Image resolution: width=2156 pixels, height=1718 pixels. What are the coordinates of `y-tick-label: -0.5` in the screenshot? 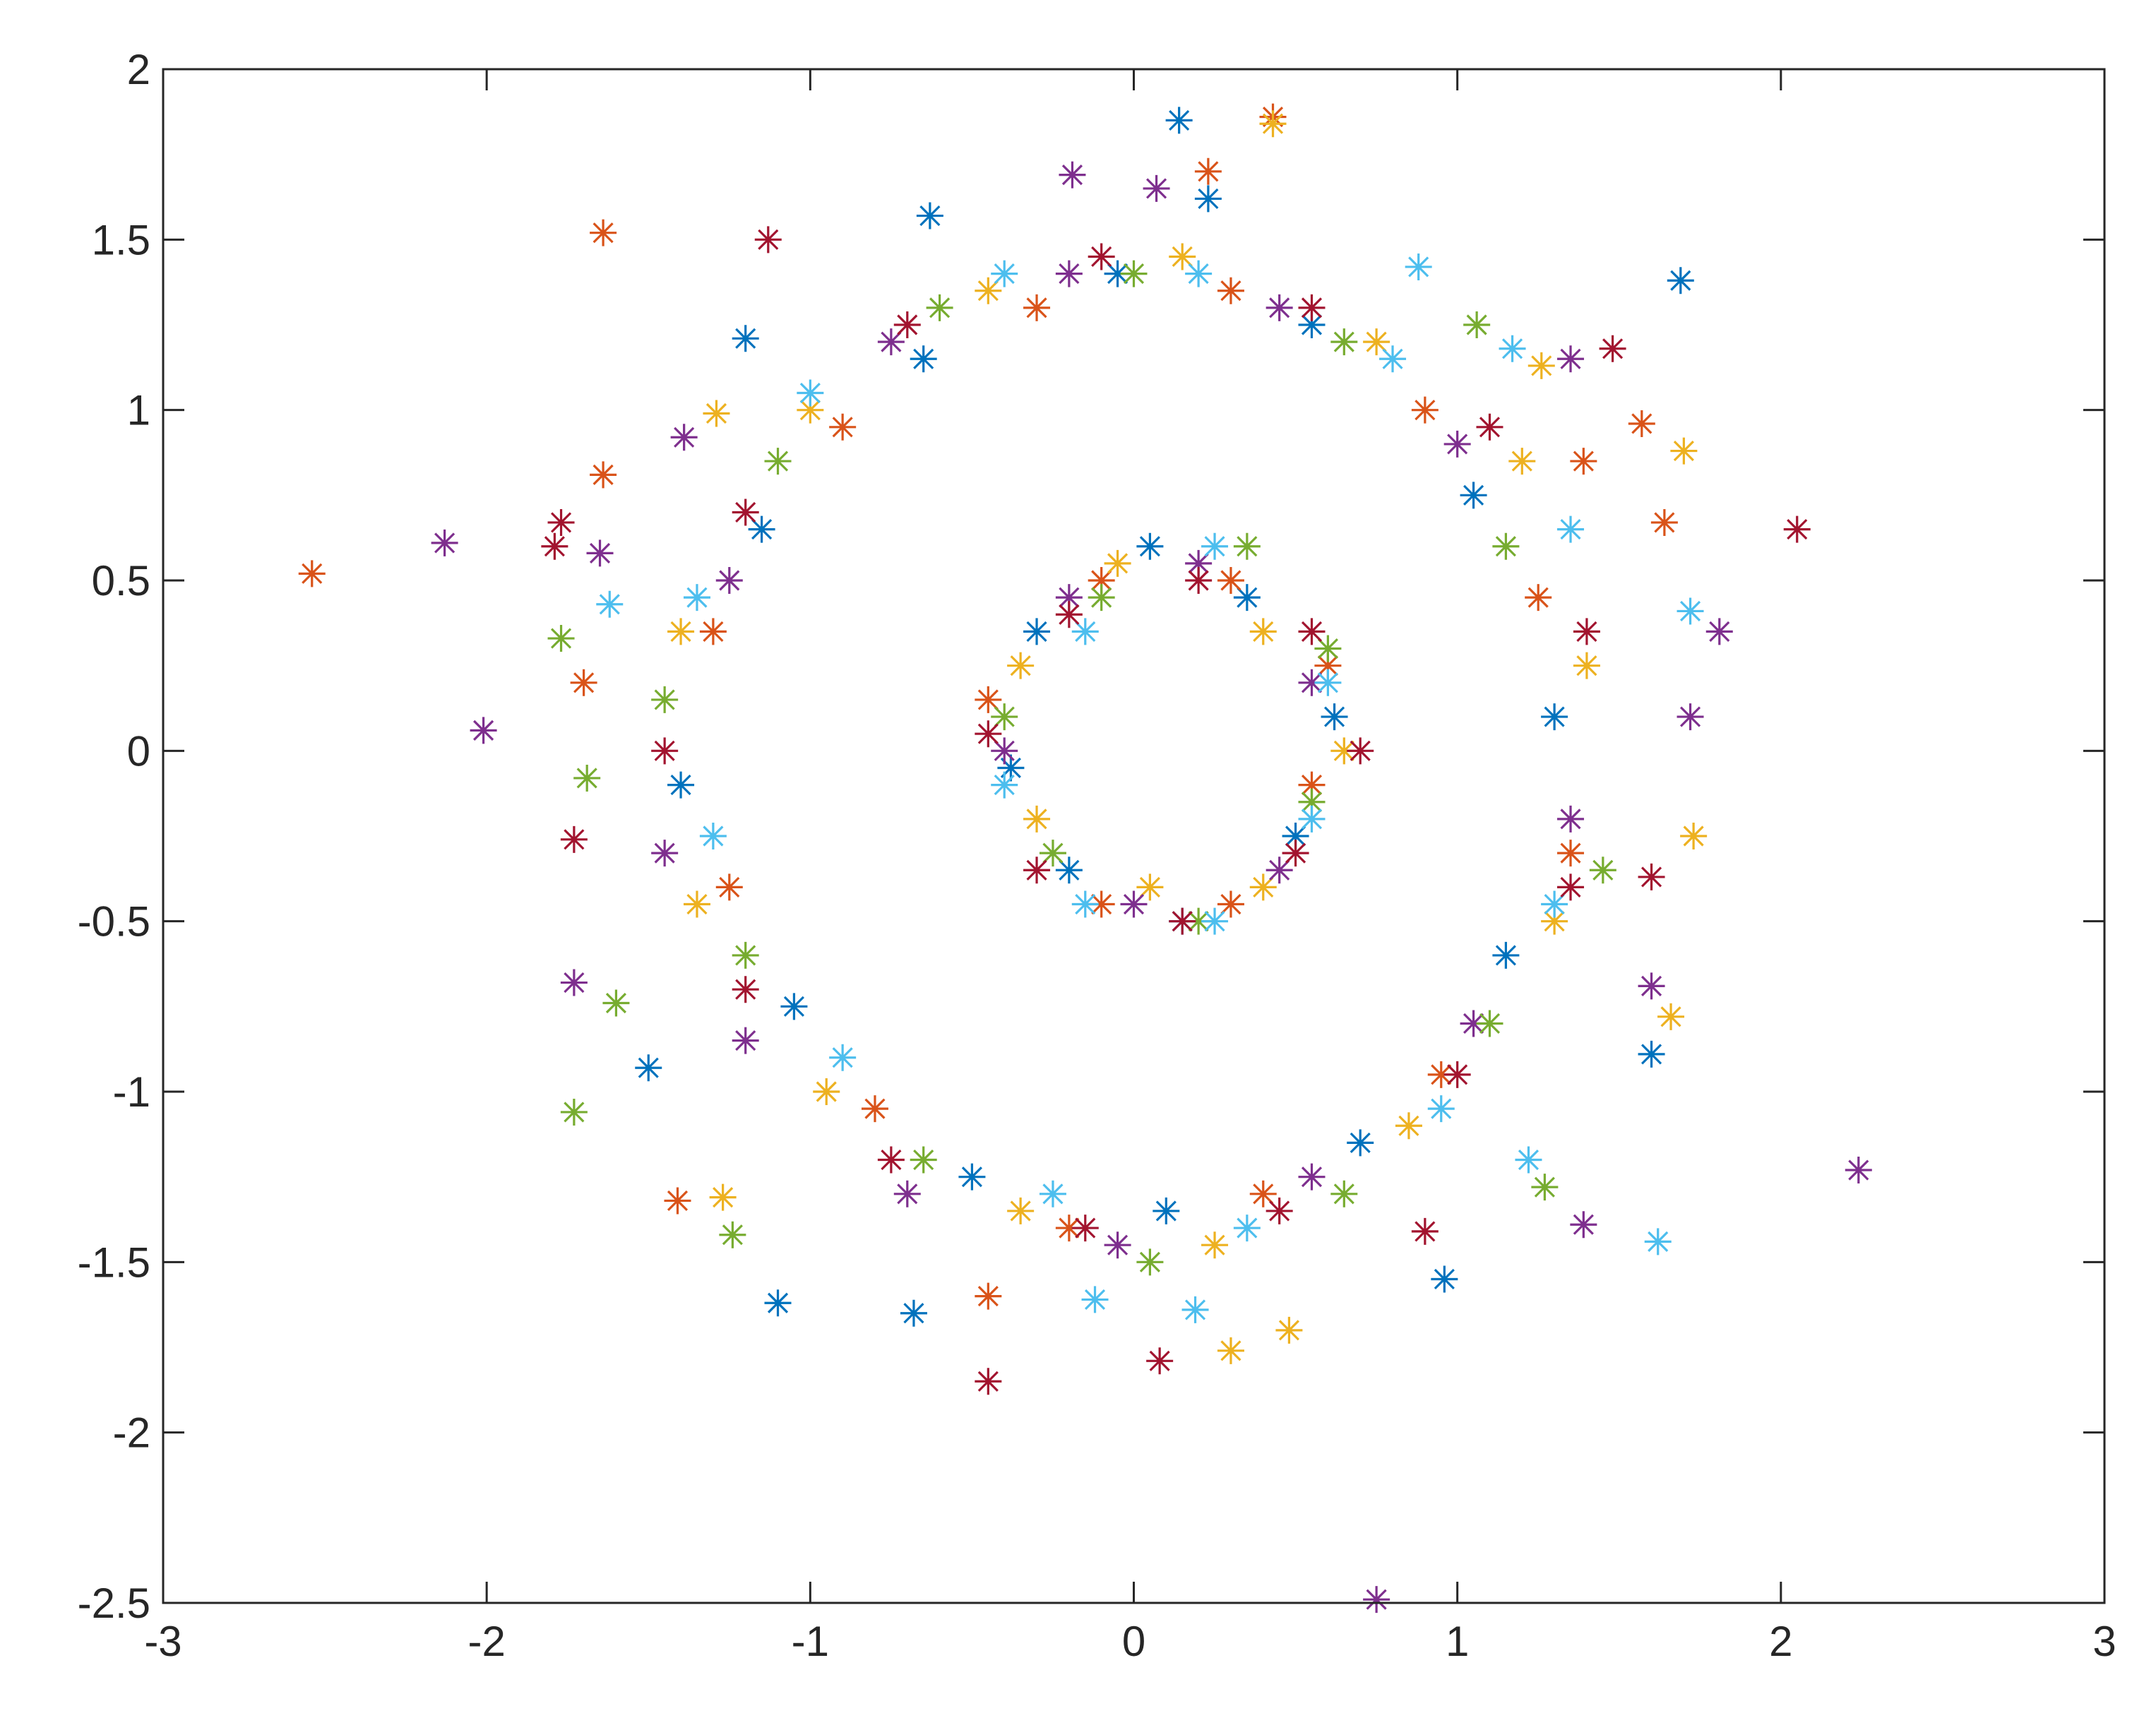 It's located at (114, 922).